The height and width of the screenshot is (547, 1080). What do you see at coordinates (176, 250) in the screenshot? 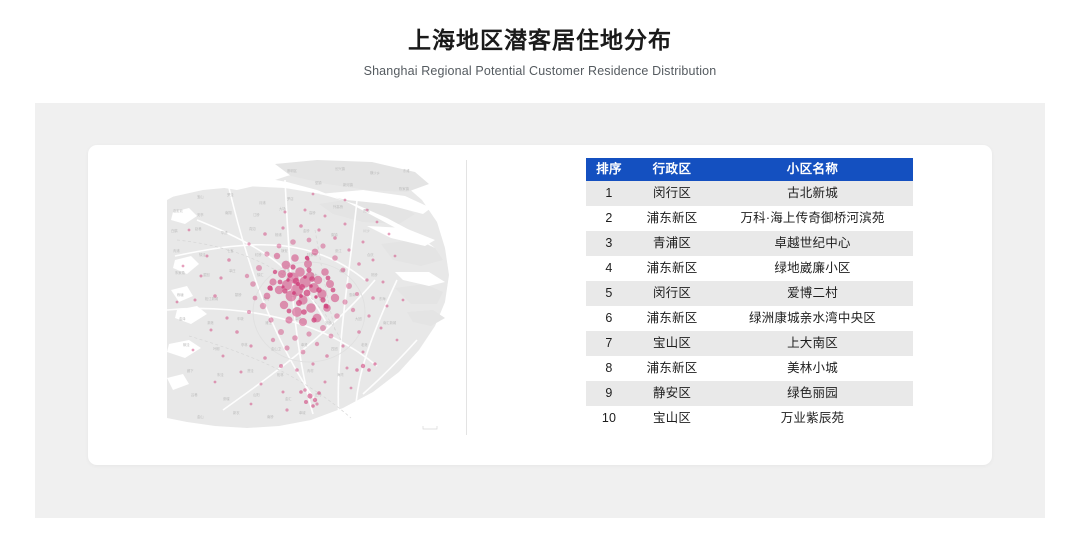
I see `svg-text: 青浦` at bounding box center [176, 250].